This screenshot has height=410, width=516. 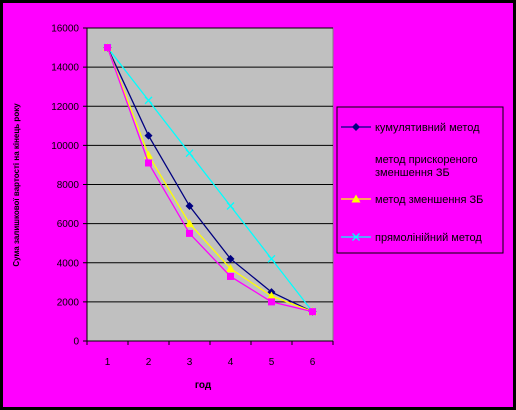 I want to click on x-tick-label: 3, so click(x=190, y=362).